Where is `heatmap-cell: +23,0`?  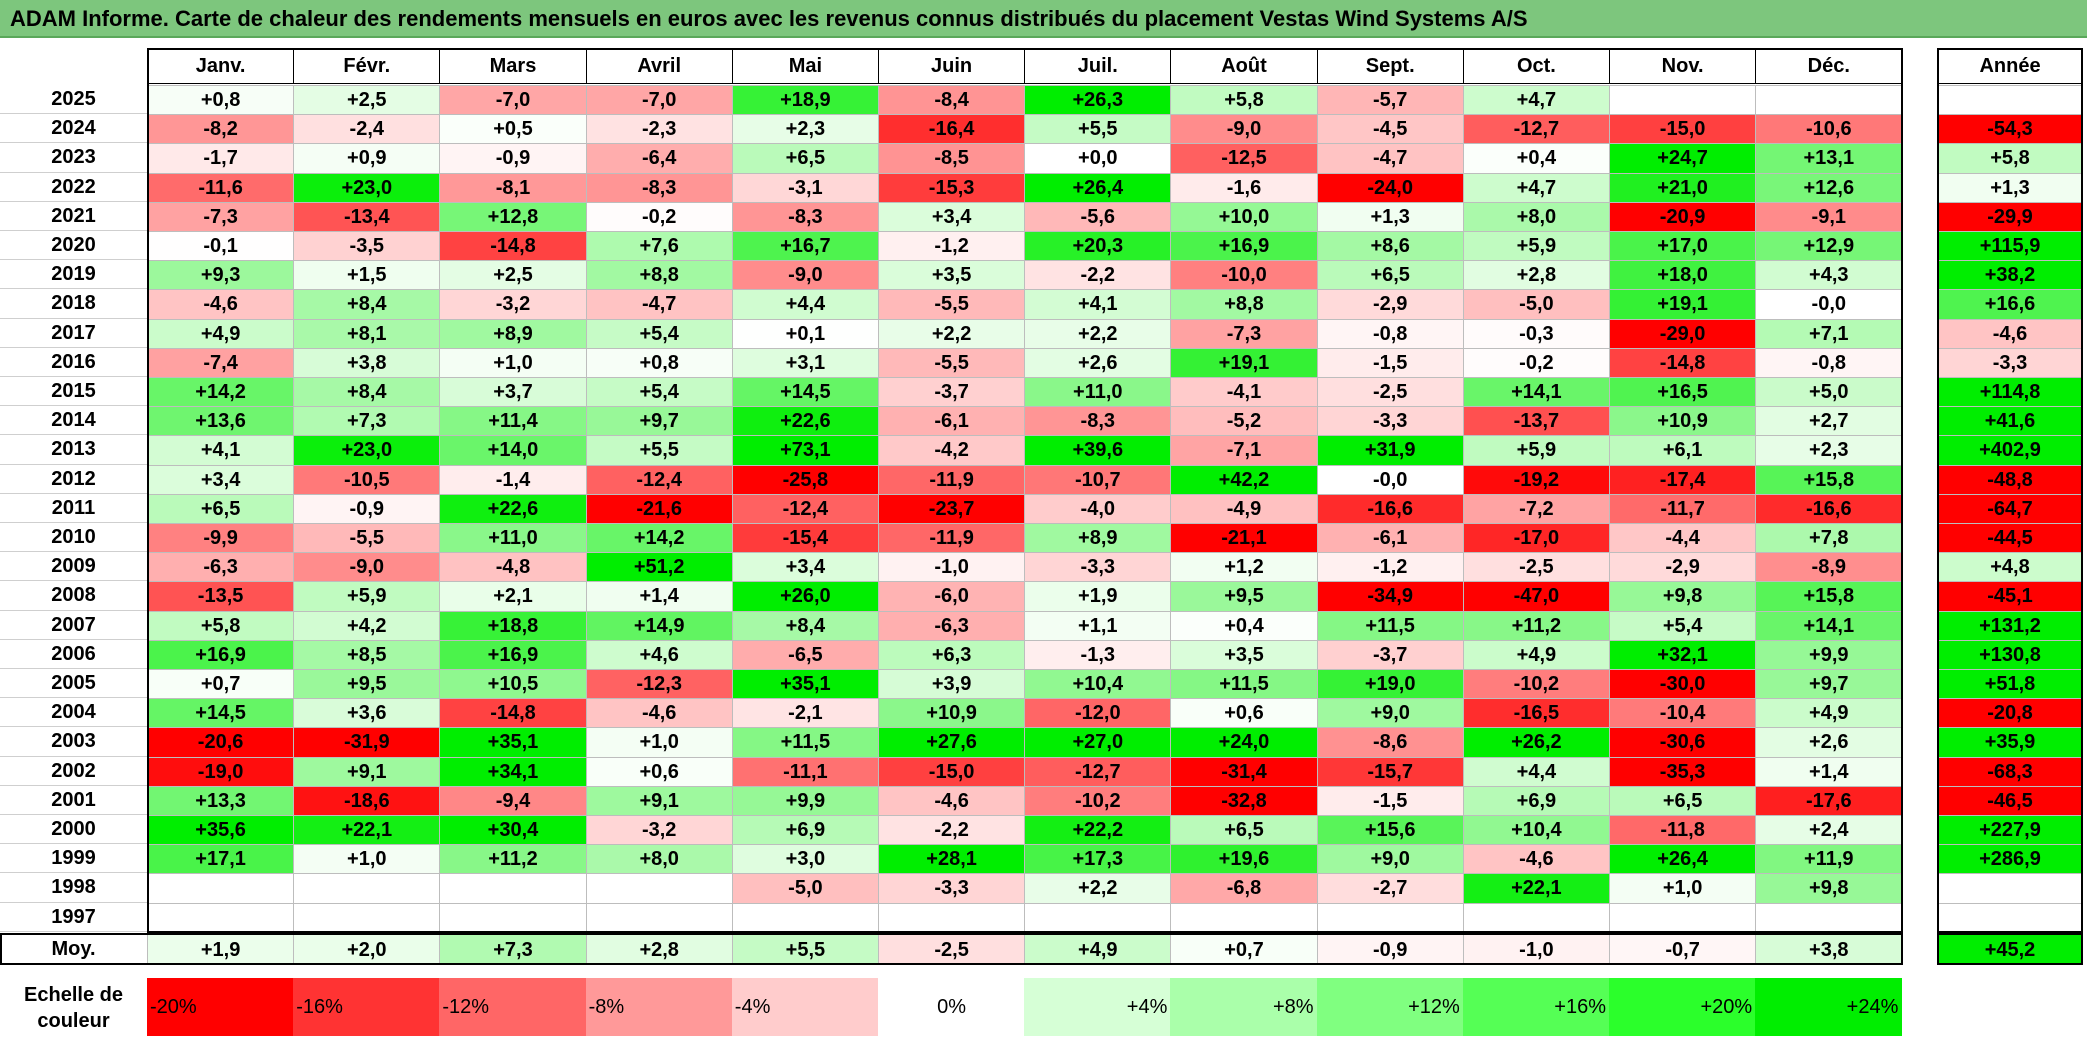
heatmap-cell: +23,0 is located at coordinates (367, 187).